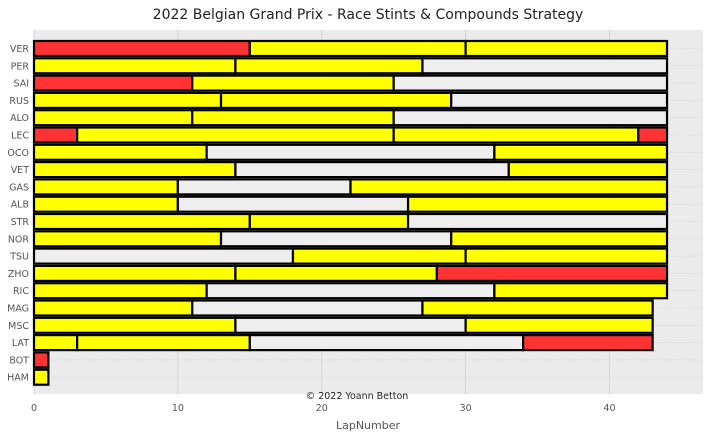 This screenshot has width=710, height=438. I want to click on lap-ticks: 0 10 20 30 40, so click(323, 408).